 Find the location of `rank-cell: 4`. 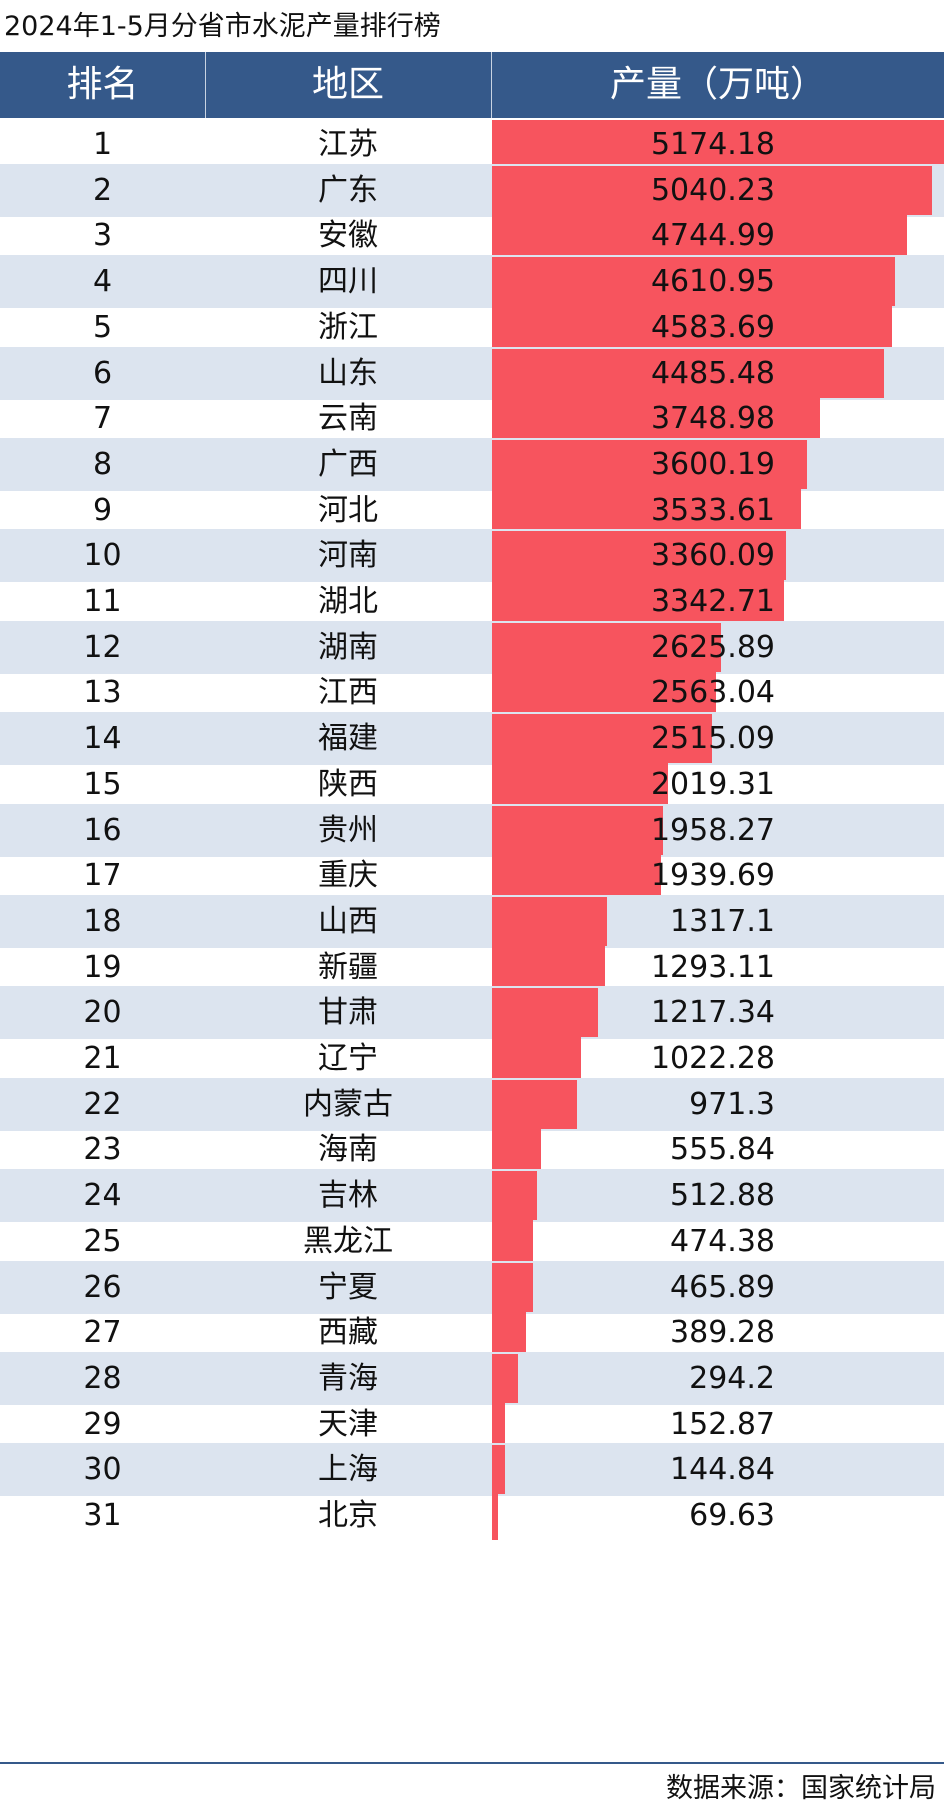

rank-cell: 4 is located at coordinates (102, 282).